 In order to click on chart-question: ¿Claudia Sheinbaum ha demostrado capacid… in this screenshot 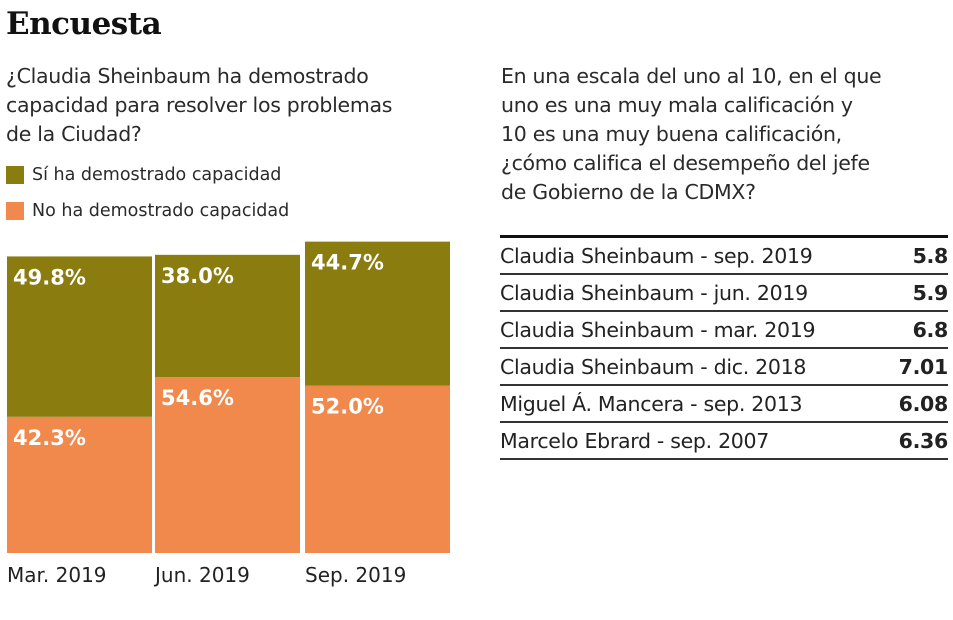, I will do `click(199, 105)`.